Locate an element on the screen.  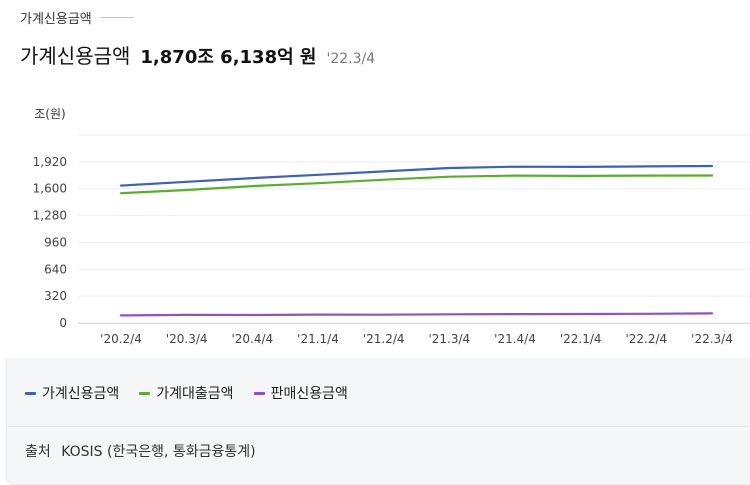
x-tick-label: '20.3/4 is located at coordinates (187, 339).